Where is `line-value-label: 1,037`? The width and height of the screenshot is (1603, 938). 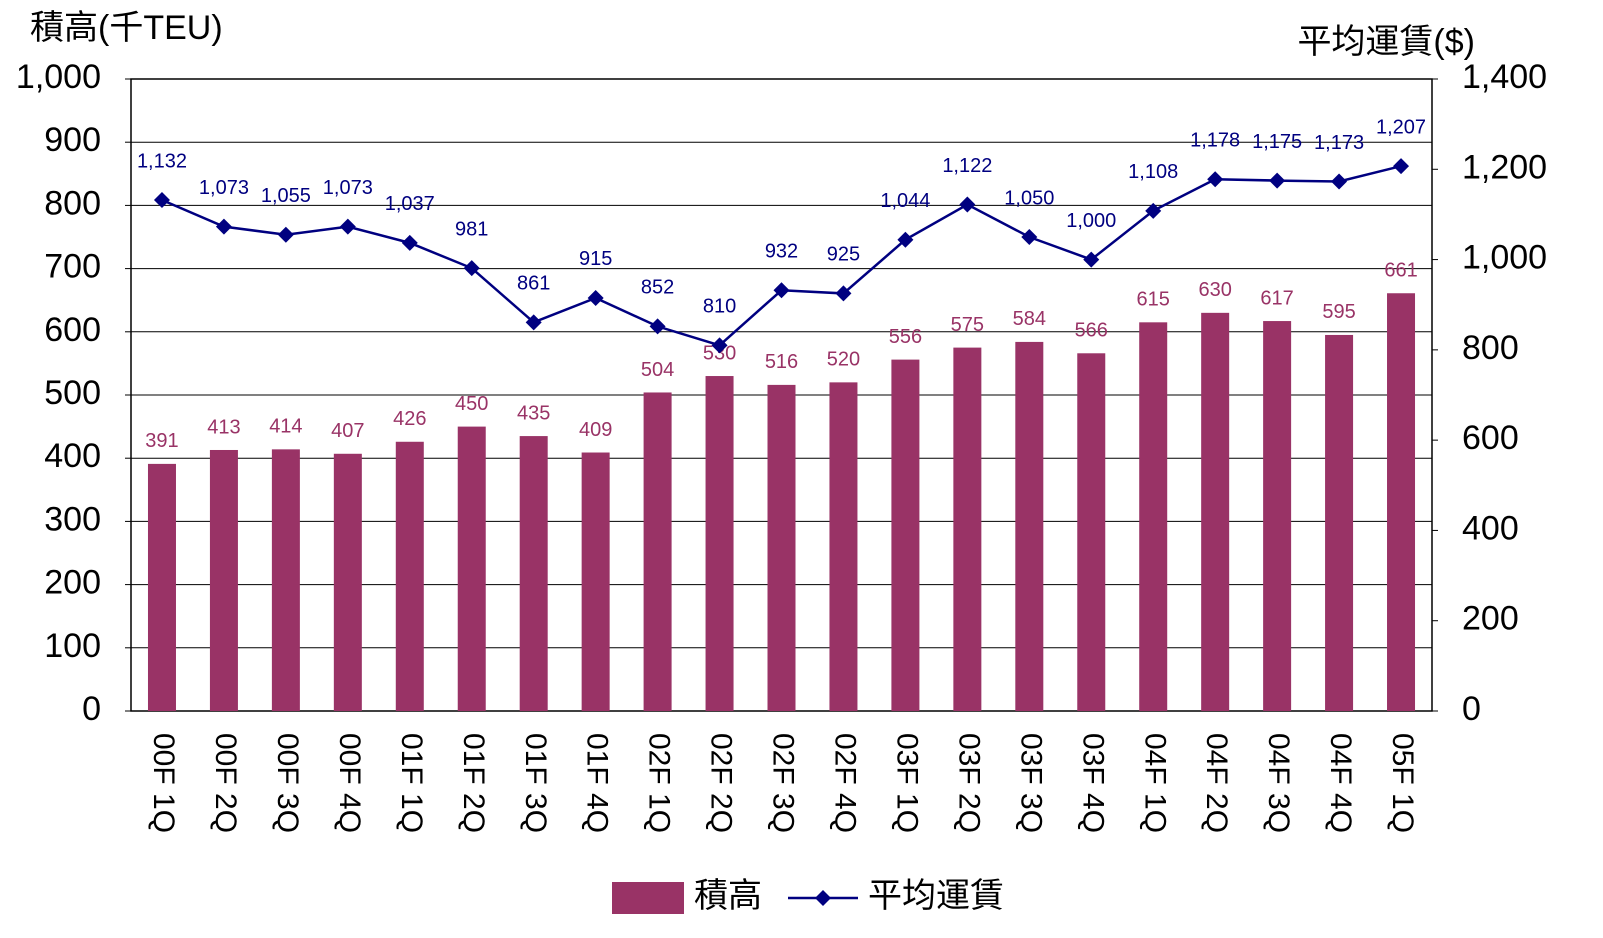
line-value-label: 1,037 is located at coordinates (410, 204).